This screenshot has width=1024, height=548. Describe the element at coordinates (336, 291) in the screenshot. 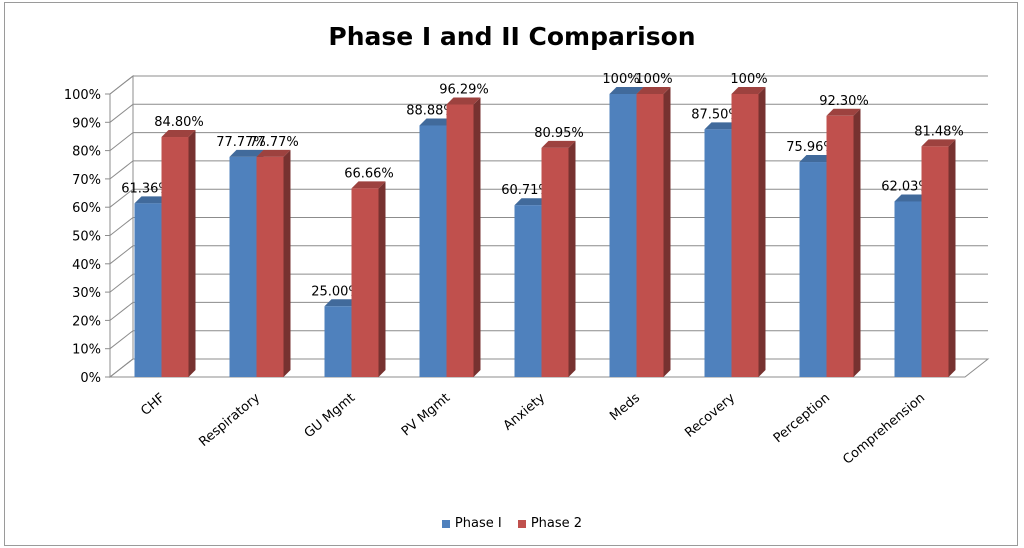

I see `data-label: 25.00%` at that location.